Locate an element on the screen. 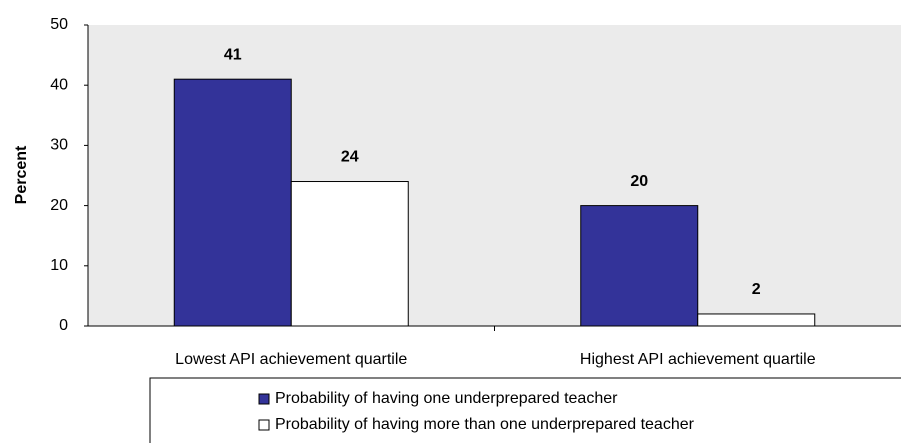 This screenshot has width=901, height=443. y-tick-label: 0 is located at coordinates (63, 325).